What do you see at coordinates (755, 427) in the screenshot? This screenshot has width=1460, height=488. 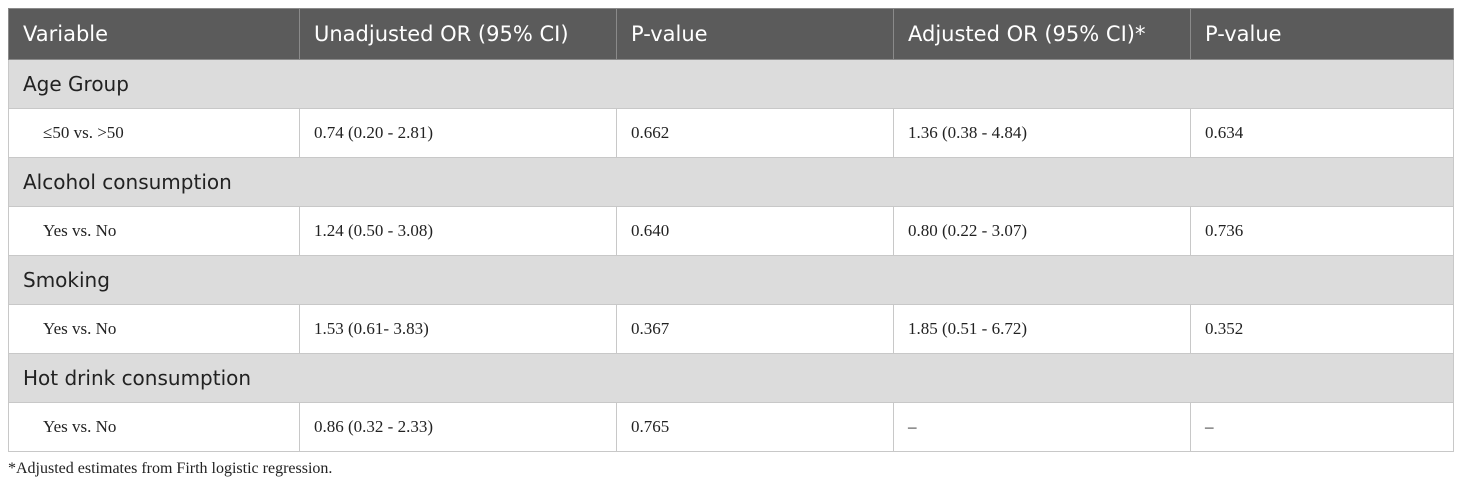 I see `data-cell: 0.765` at bounding box center [755, 427].